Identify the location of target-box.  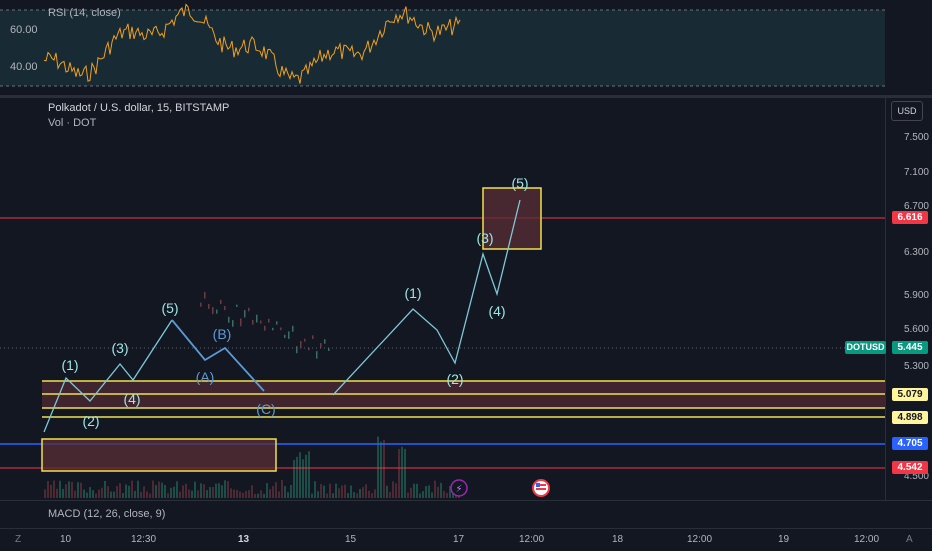
(512, 218).